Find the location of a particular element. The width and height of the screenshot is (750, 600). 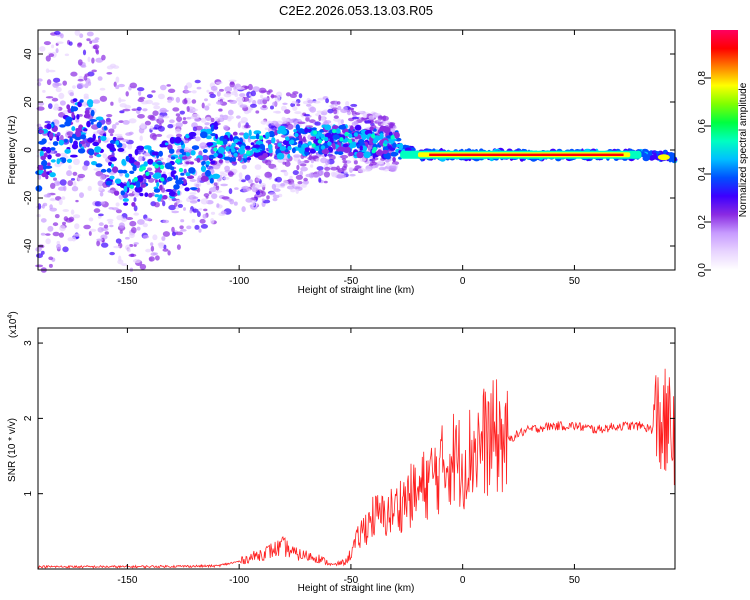

snr-y-tick-label: 3 is located at coordinates (28, 343).